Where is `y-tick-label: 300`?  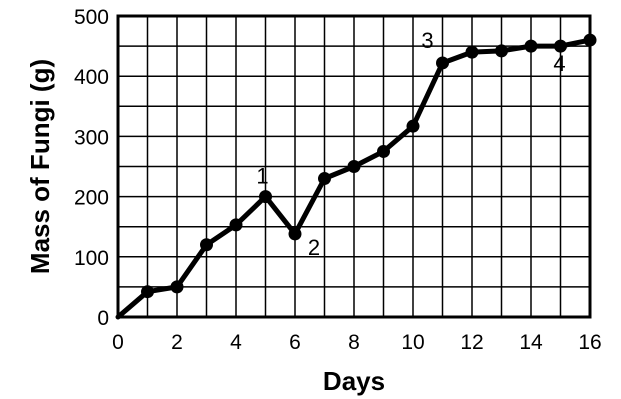
y-tick-label: 300 is located at coordinates (91, 137).